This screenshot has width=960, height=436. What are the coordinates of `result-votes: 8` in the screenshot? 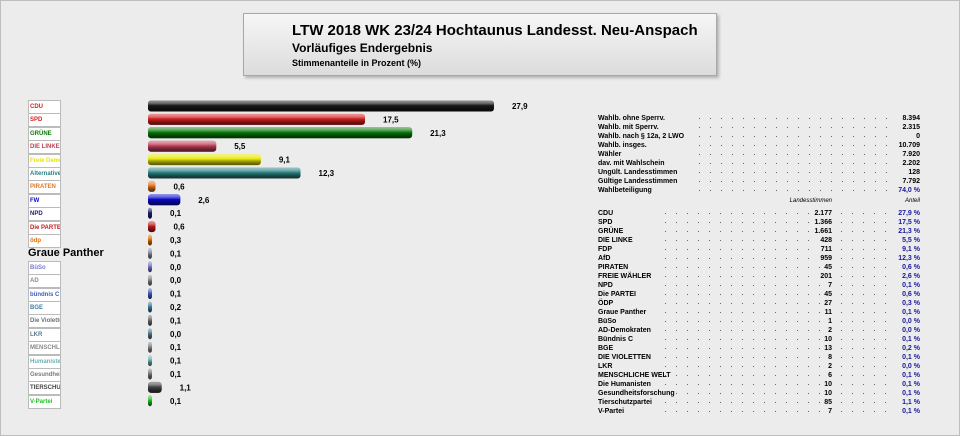 It's located at (829, 357).